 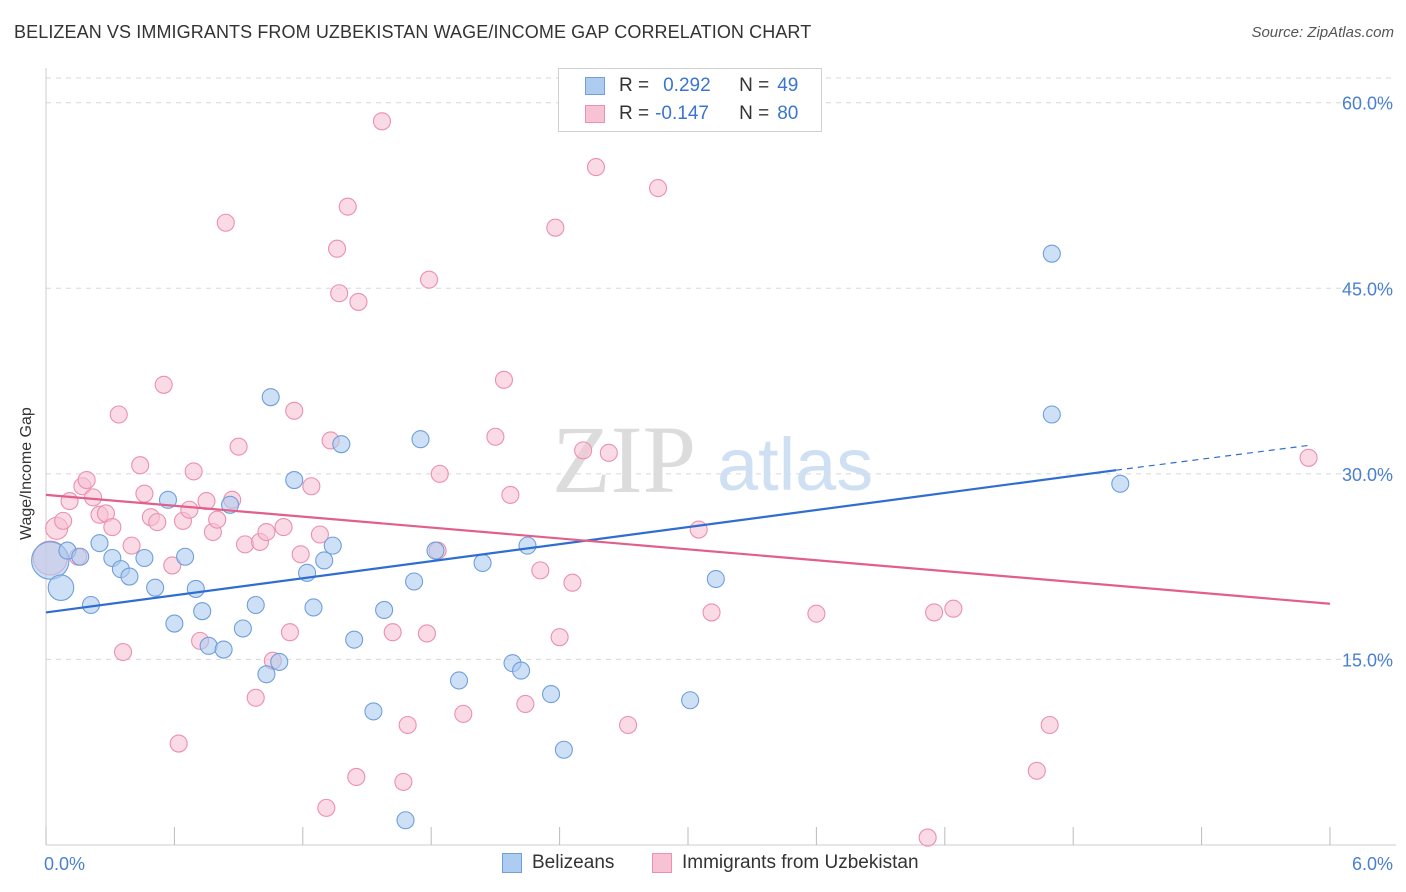 I want to click on stats-row-uzbekistan: R = -0.147 N = 80, so click(x=678, y=114).